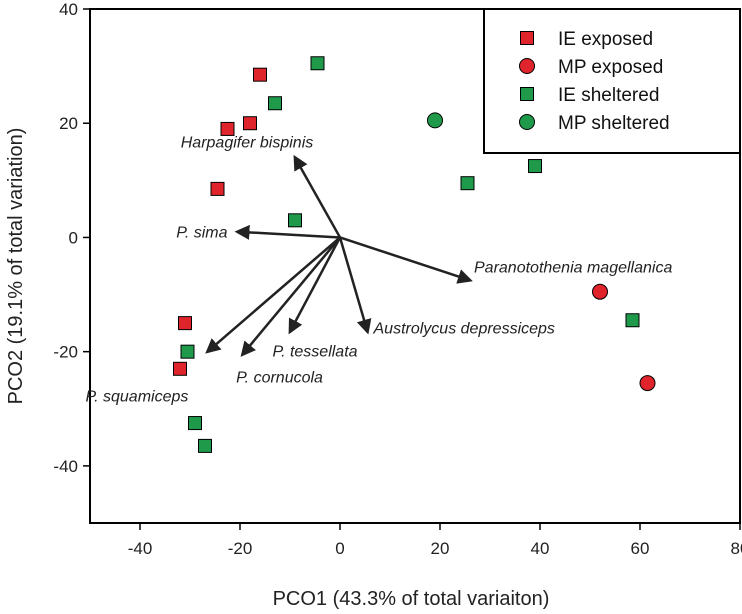 The height and width of the screenshot is (614, 742). What do you see at coordinates (464, 329) in the screenshot?
I see `vector-label: Austrolycus depressiceps` at bounding box center [464, 329].